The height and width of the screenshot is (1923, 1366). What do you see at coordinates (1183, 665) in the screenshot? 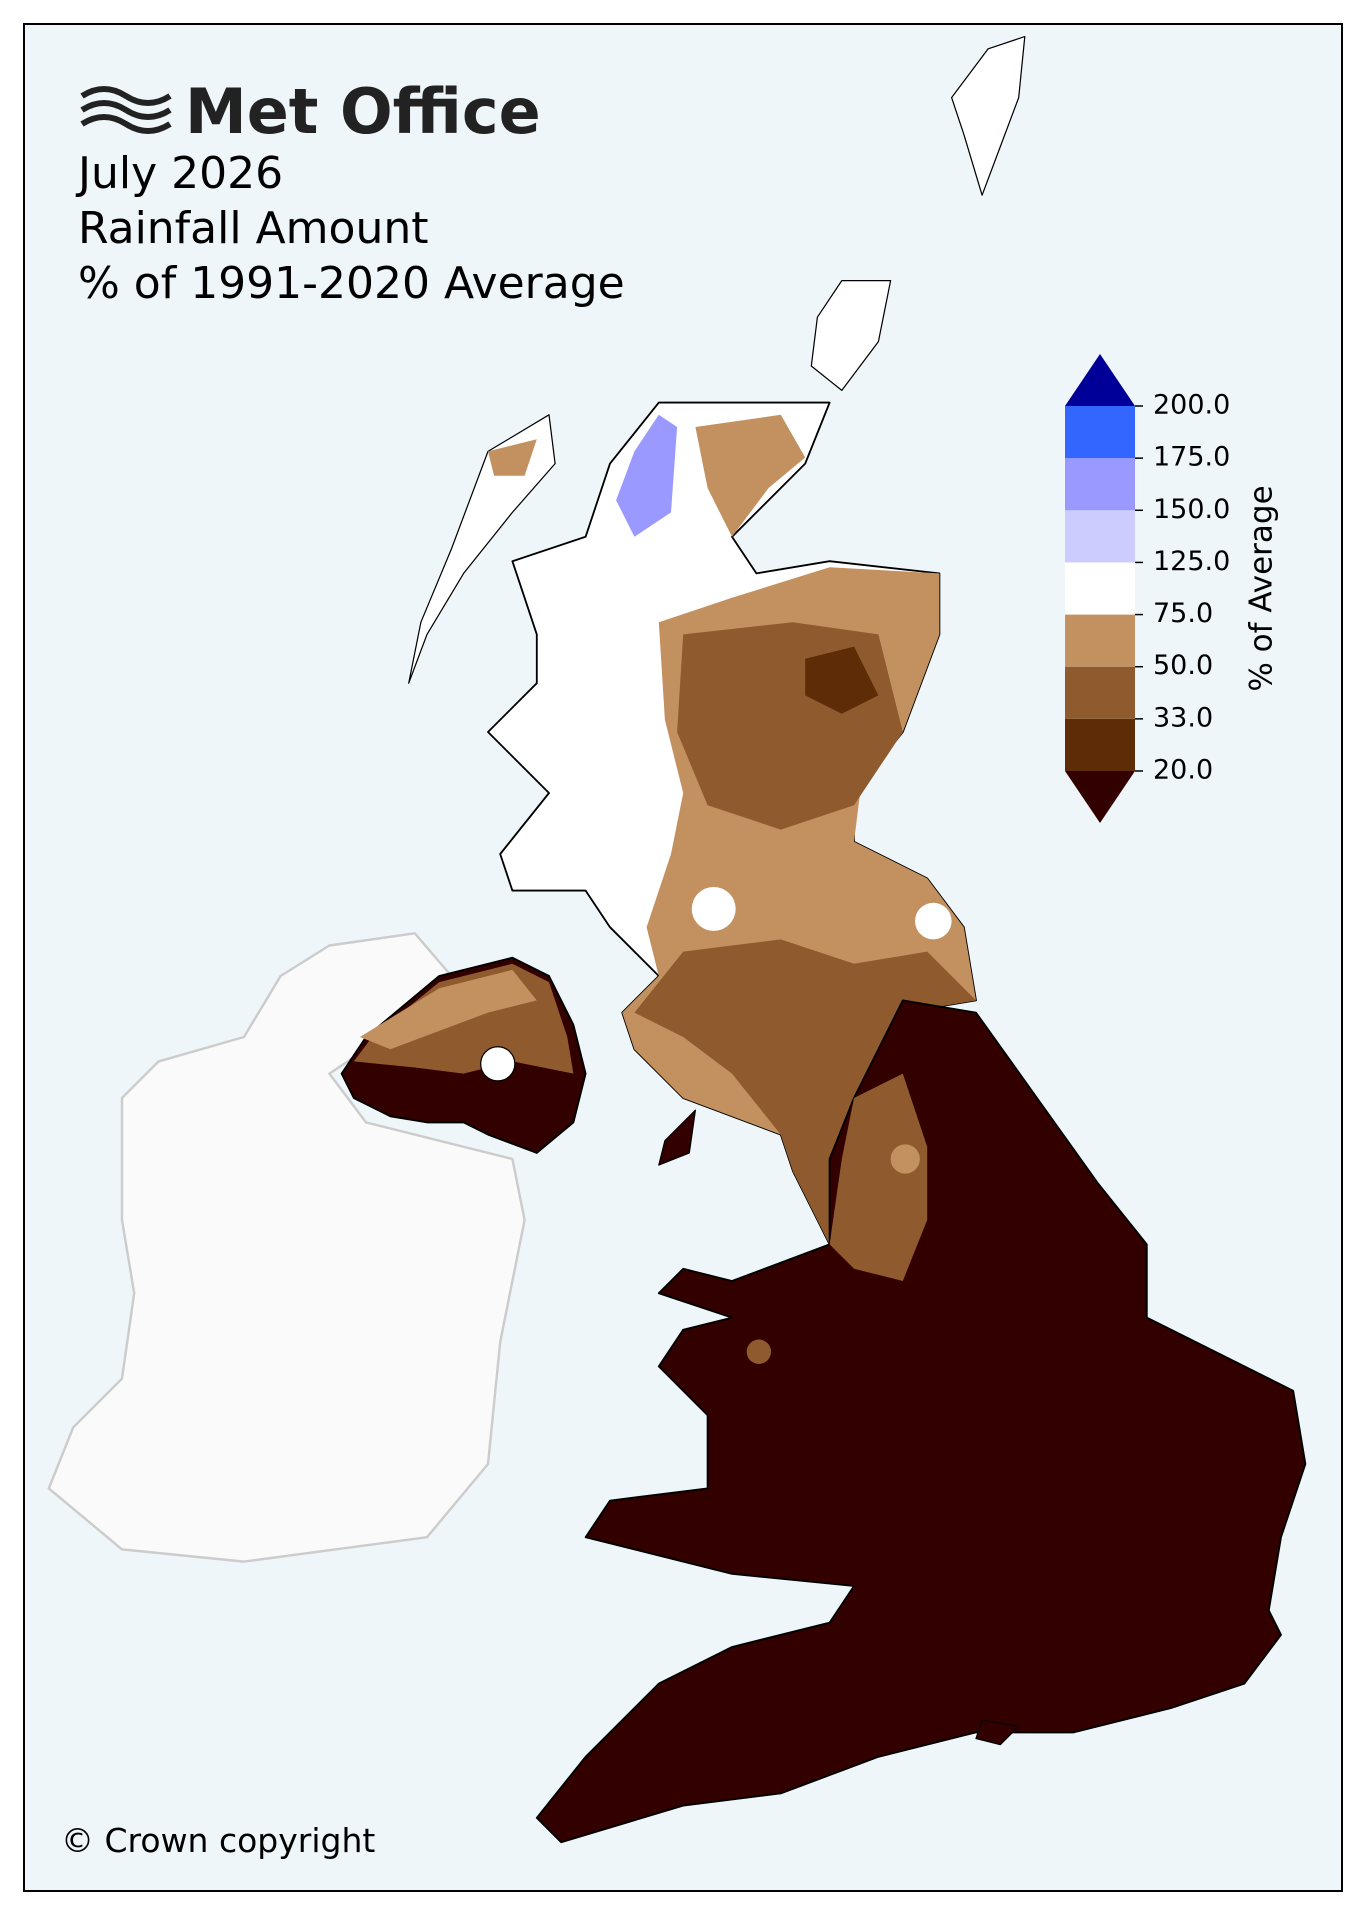
I see `colorbar-tick-label: 50.0` at bounding box center [1183, 665].